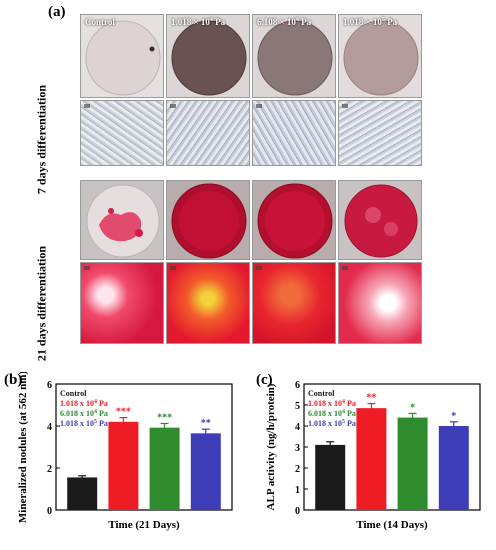 Image resolution: width=496 pixels, height=550 pixels. Describe the element at coordinates (294, 303) in the screenshot. I see `micrograph-21d-p2` at that location.